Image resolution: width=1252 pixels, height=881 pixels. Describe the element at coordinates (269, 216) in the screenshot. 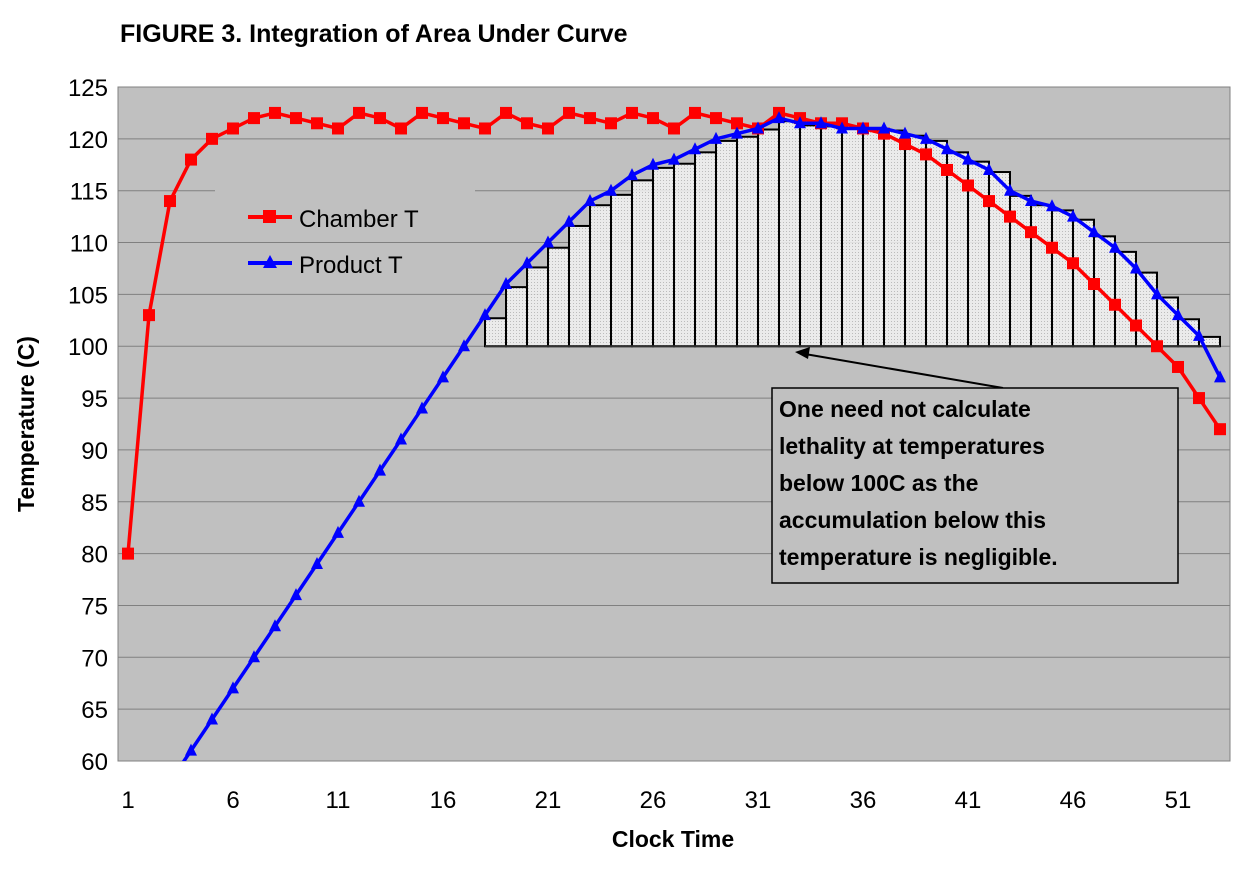

I see `legend-chamber-marker` at that location.